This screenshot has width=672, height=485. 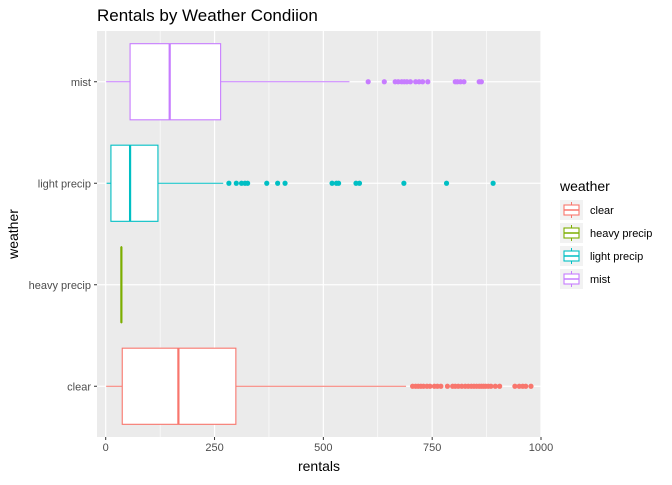 What do you see at coordinates (602, 211) in the screenshot?
I see `legend-label: clear` at bounding box center [602, 211].